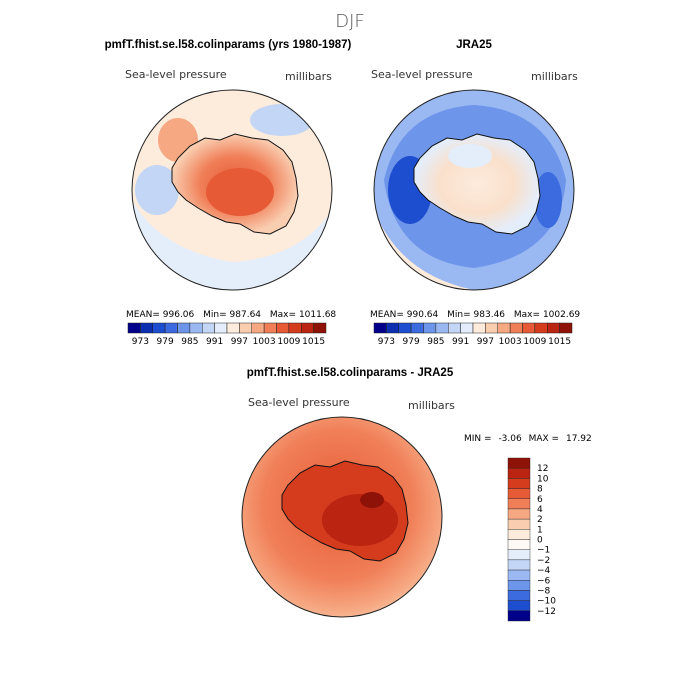  I want to click on panel-a-max: 1011.68, so click(317, 315).